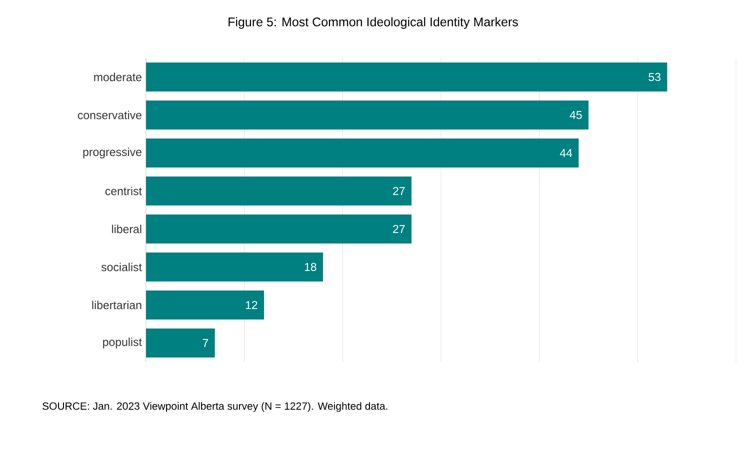 The height and width of the screenshot is (450, 747). I want to click on data-label: 12, so click(252, 305).